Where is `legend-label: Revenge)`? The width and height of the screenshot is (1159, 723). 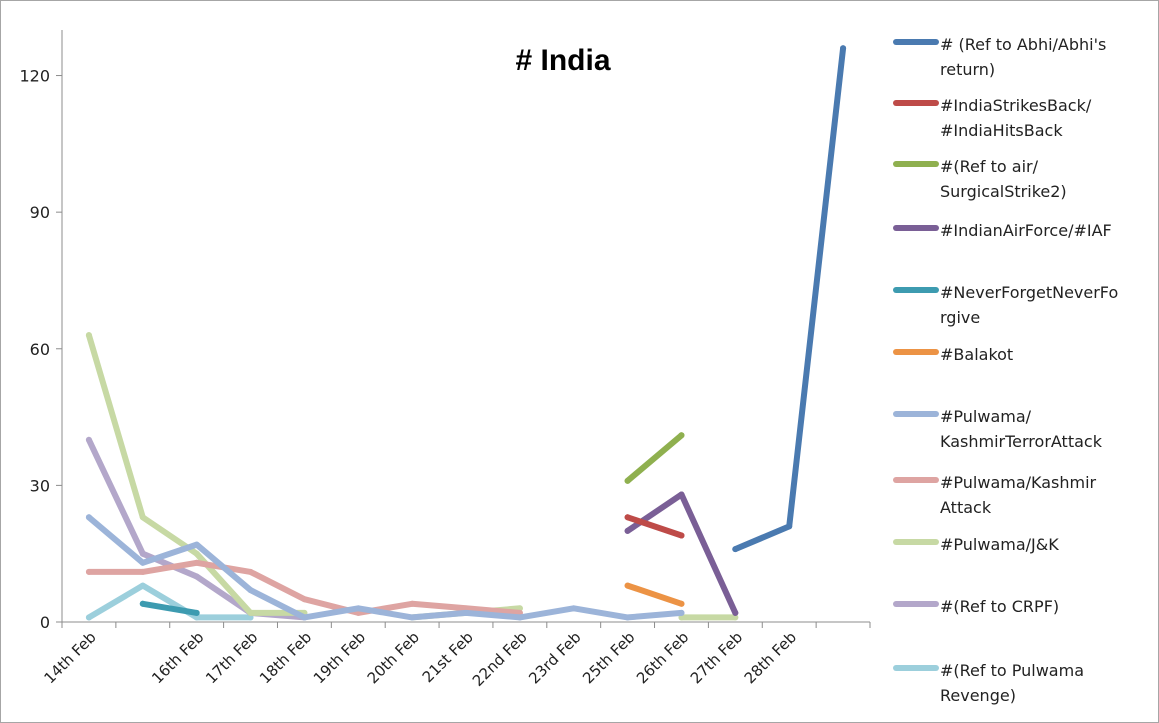 legend-label: Revenge) is located at coordinates (978, 695).